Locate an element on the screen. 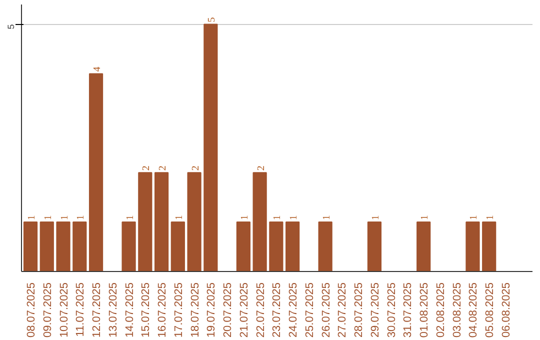  x-tick-label: 20.07.2025 is located at coordinates (228, 310).